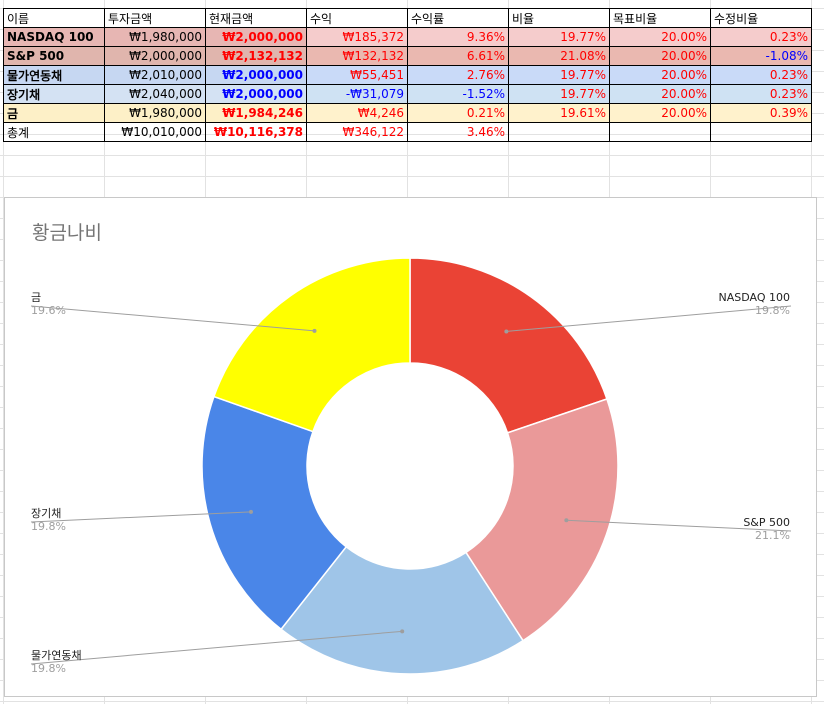 This screenshot has height=704, width=824. What do you see at coordinates (67, 233) in the screenshot?
I see `chart-title: 황금나비` at bounding box center [67, 233].